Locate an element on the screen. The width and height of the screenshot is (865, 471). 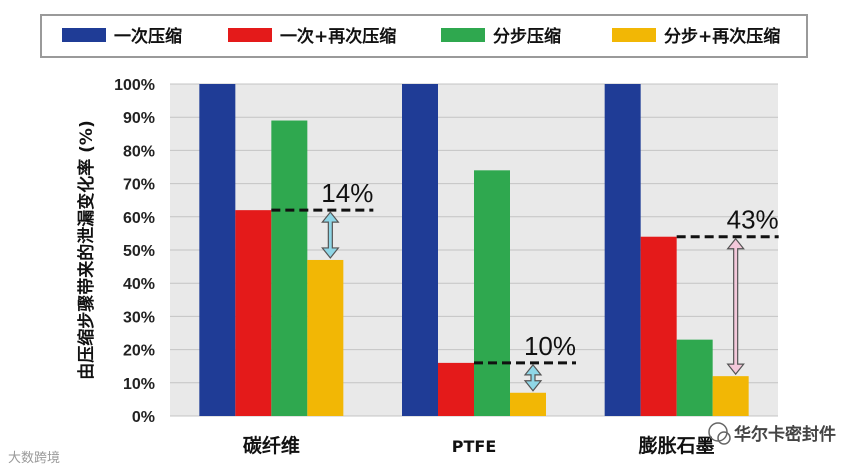
legend: 一次压缩 一次+再次压缩 分步压缩 分步+再次压缩 is located at coordinates (424, 36).